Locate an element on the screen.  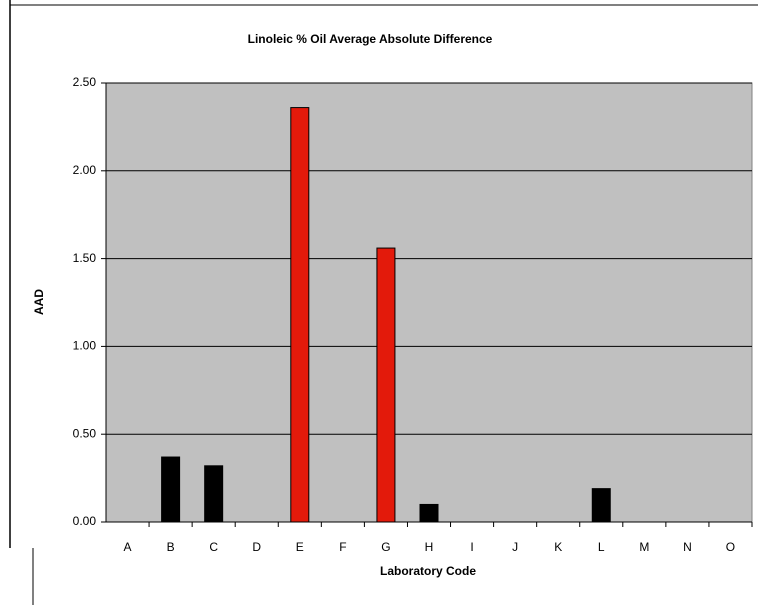
y-axis-title: AAD is located at coordinates (39, 302).